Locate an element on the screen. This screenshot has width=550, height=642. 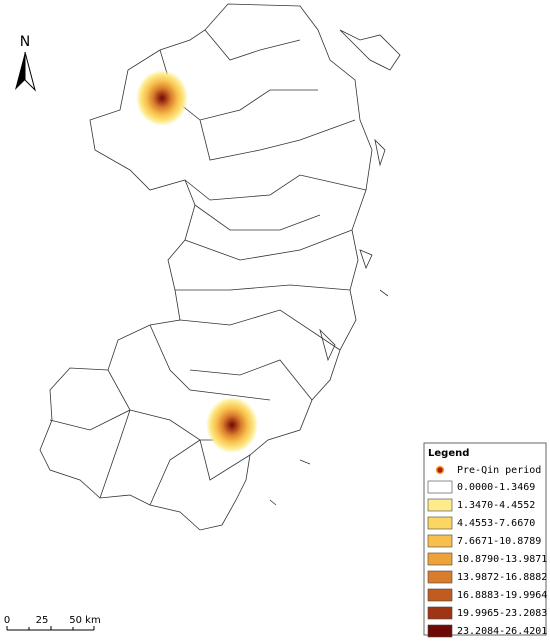
legend-label: 4.4553-7.6670 is located at coordinates (496, 523).